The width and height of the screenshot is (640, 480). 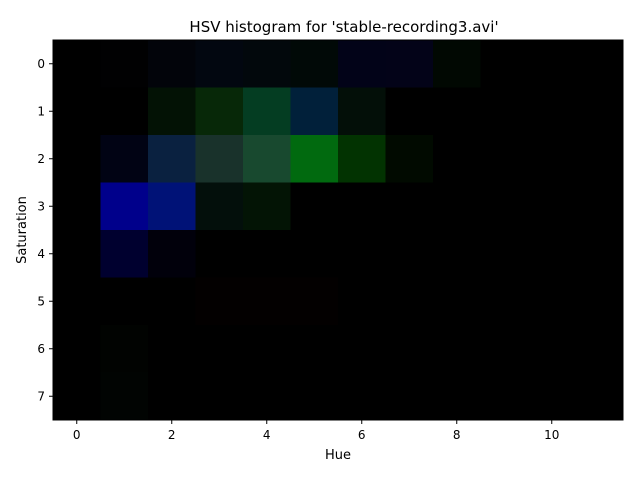 I want to click on heatmap-cell-s6-h7, so click(x=409, y=349).